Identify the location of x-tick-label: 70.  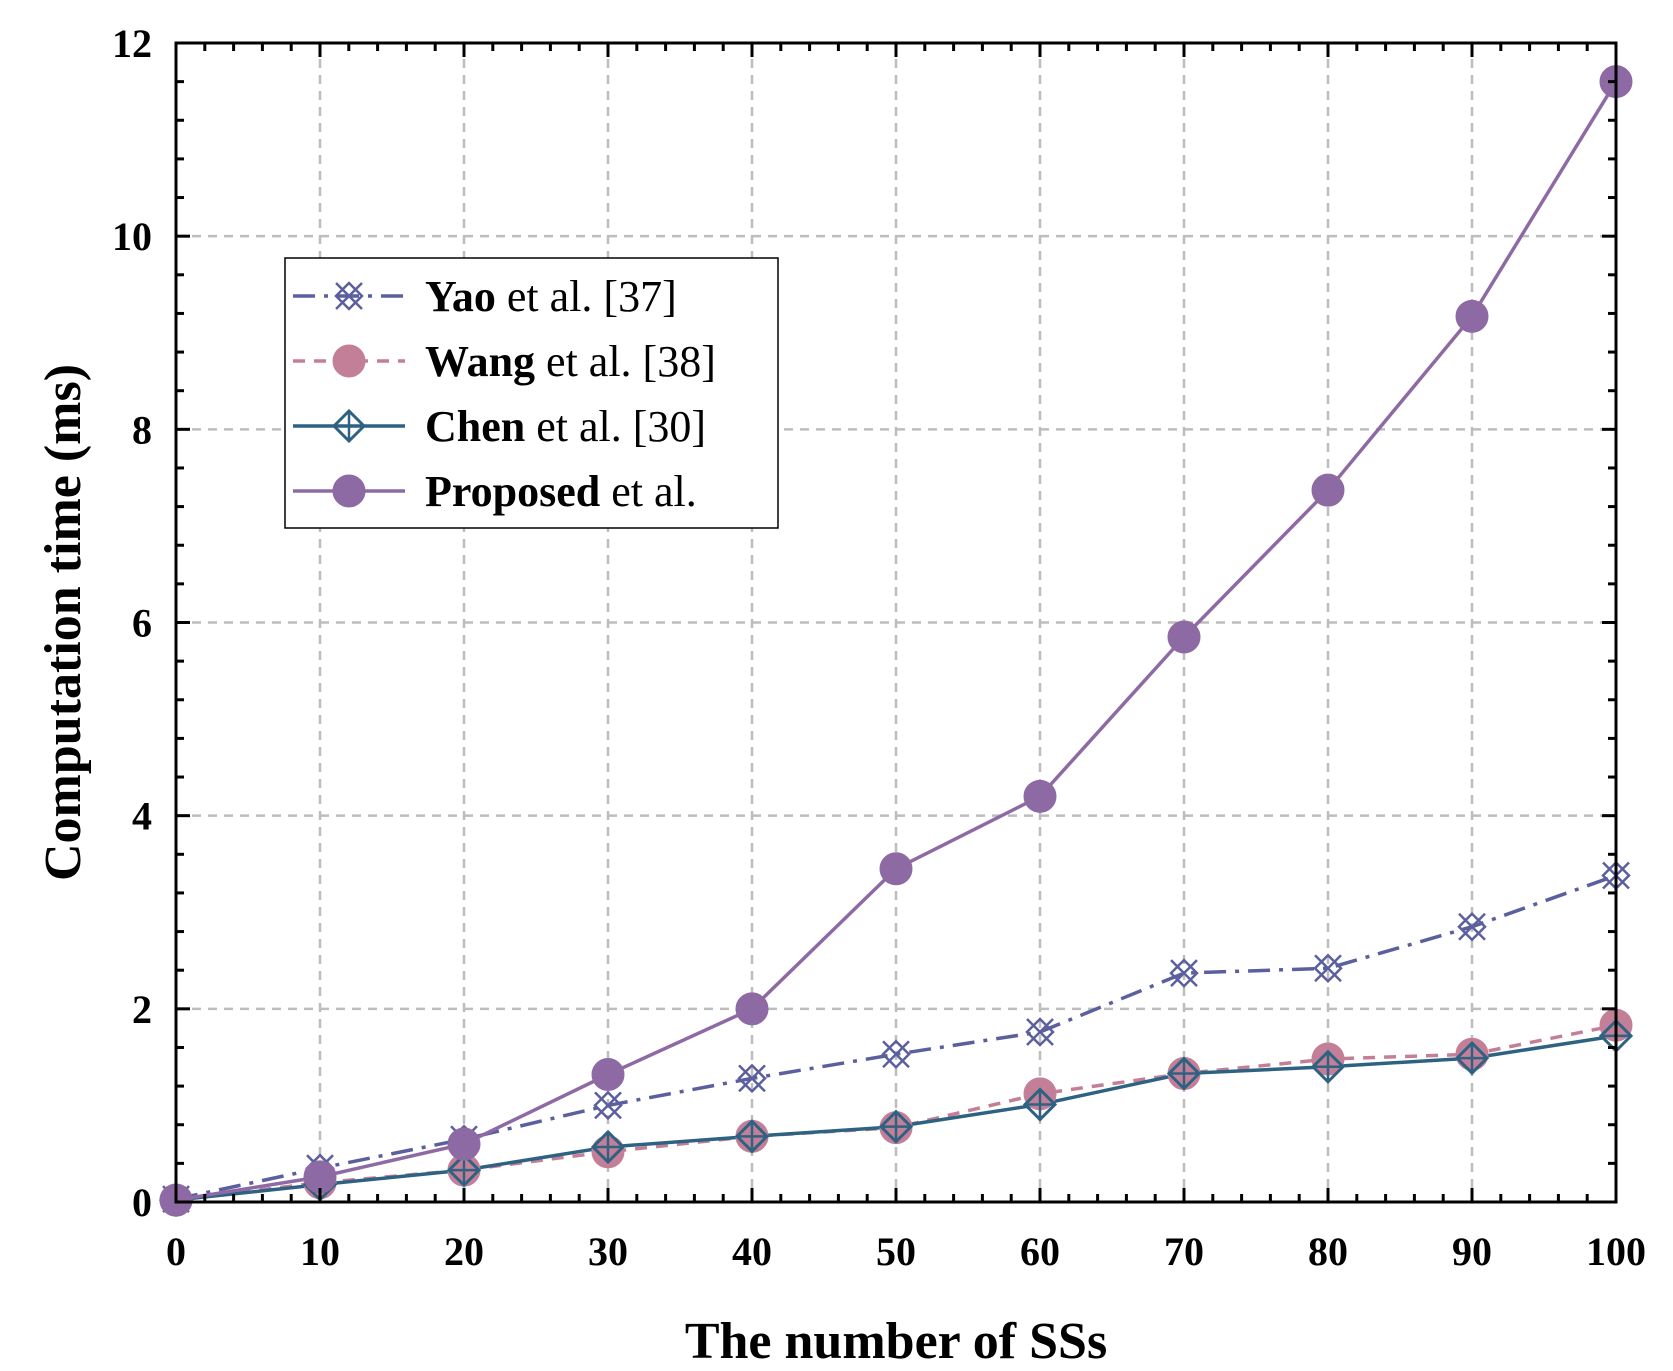
(1184, 1251).